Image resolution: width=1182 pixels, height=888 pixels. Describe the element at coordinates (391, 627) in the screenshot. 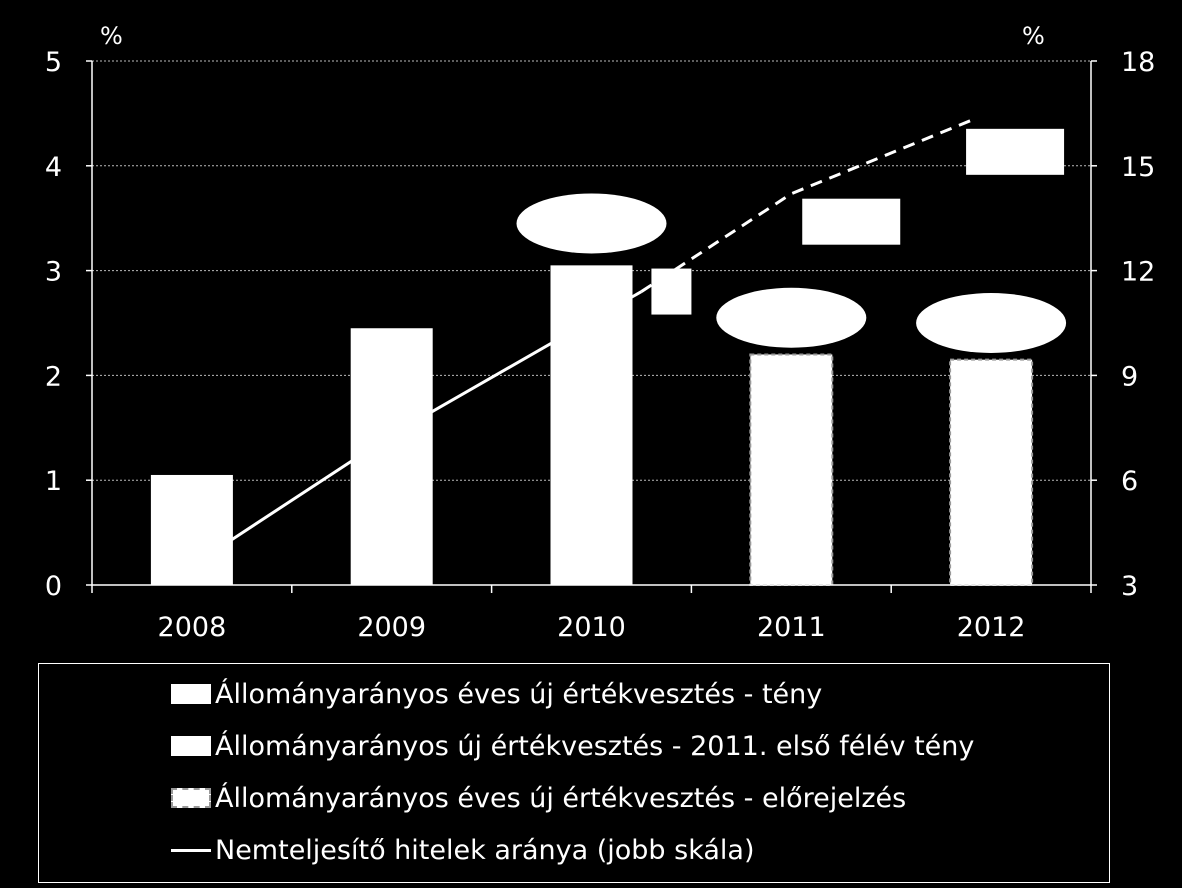

I see `x-tick-label: 2009` at that location.